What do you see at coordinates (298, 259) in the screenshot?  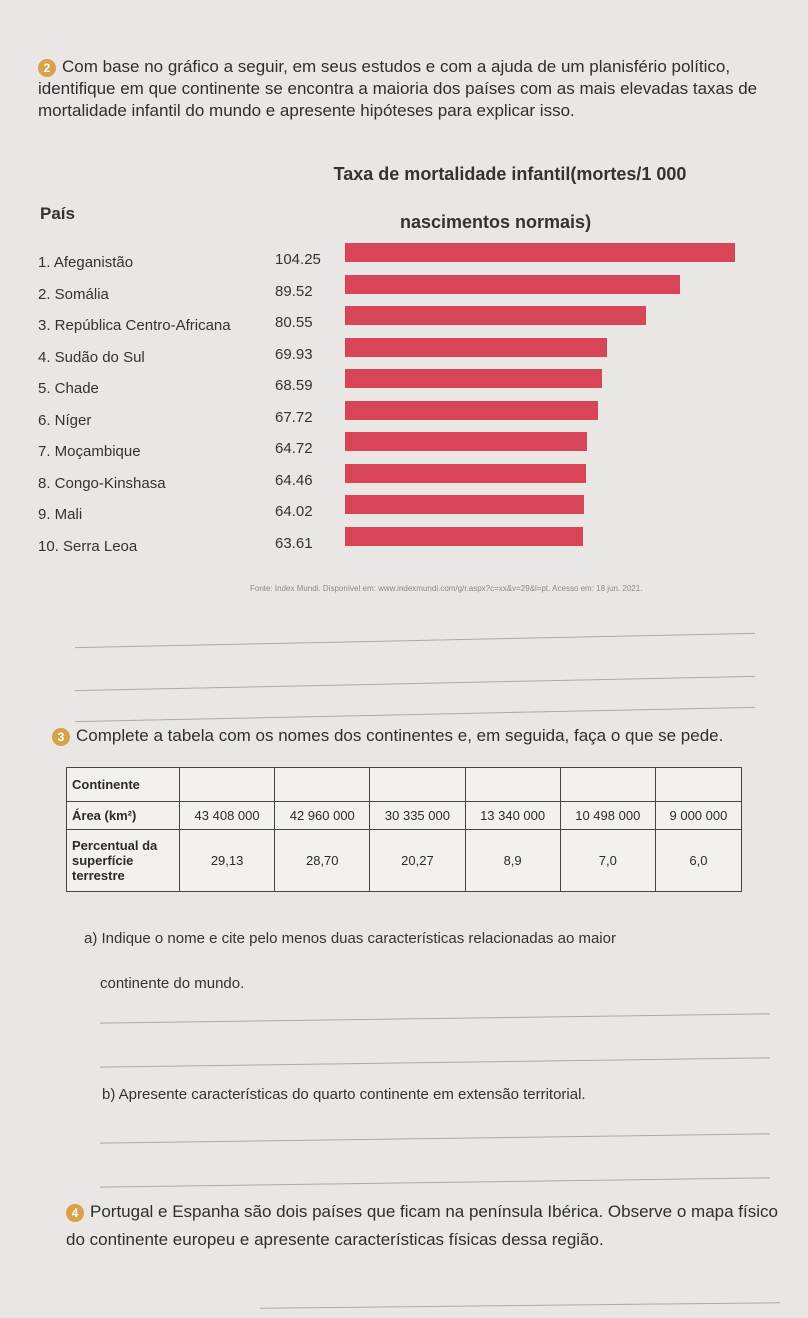 I see `bar-value-label: 104.25` at bounding box center [298, 259].